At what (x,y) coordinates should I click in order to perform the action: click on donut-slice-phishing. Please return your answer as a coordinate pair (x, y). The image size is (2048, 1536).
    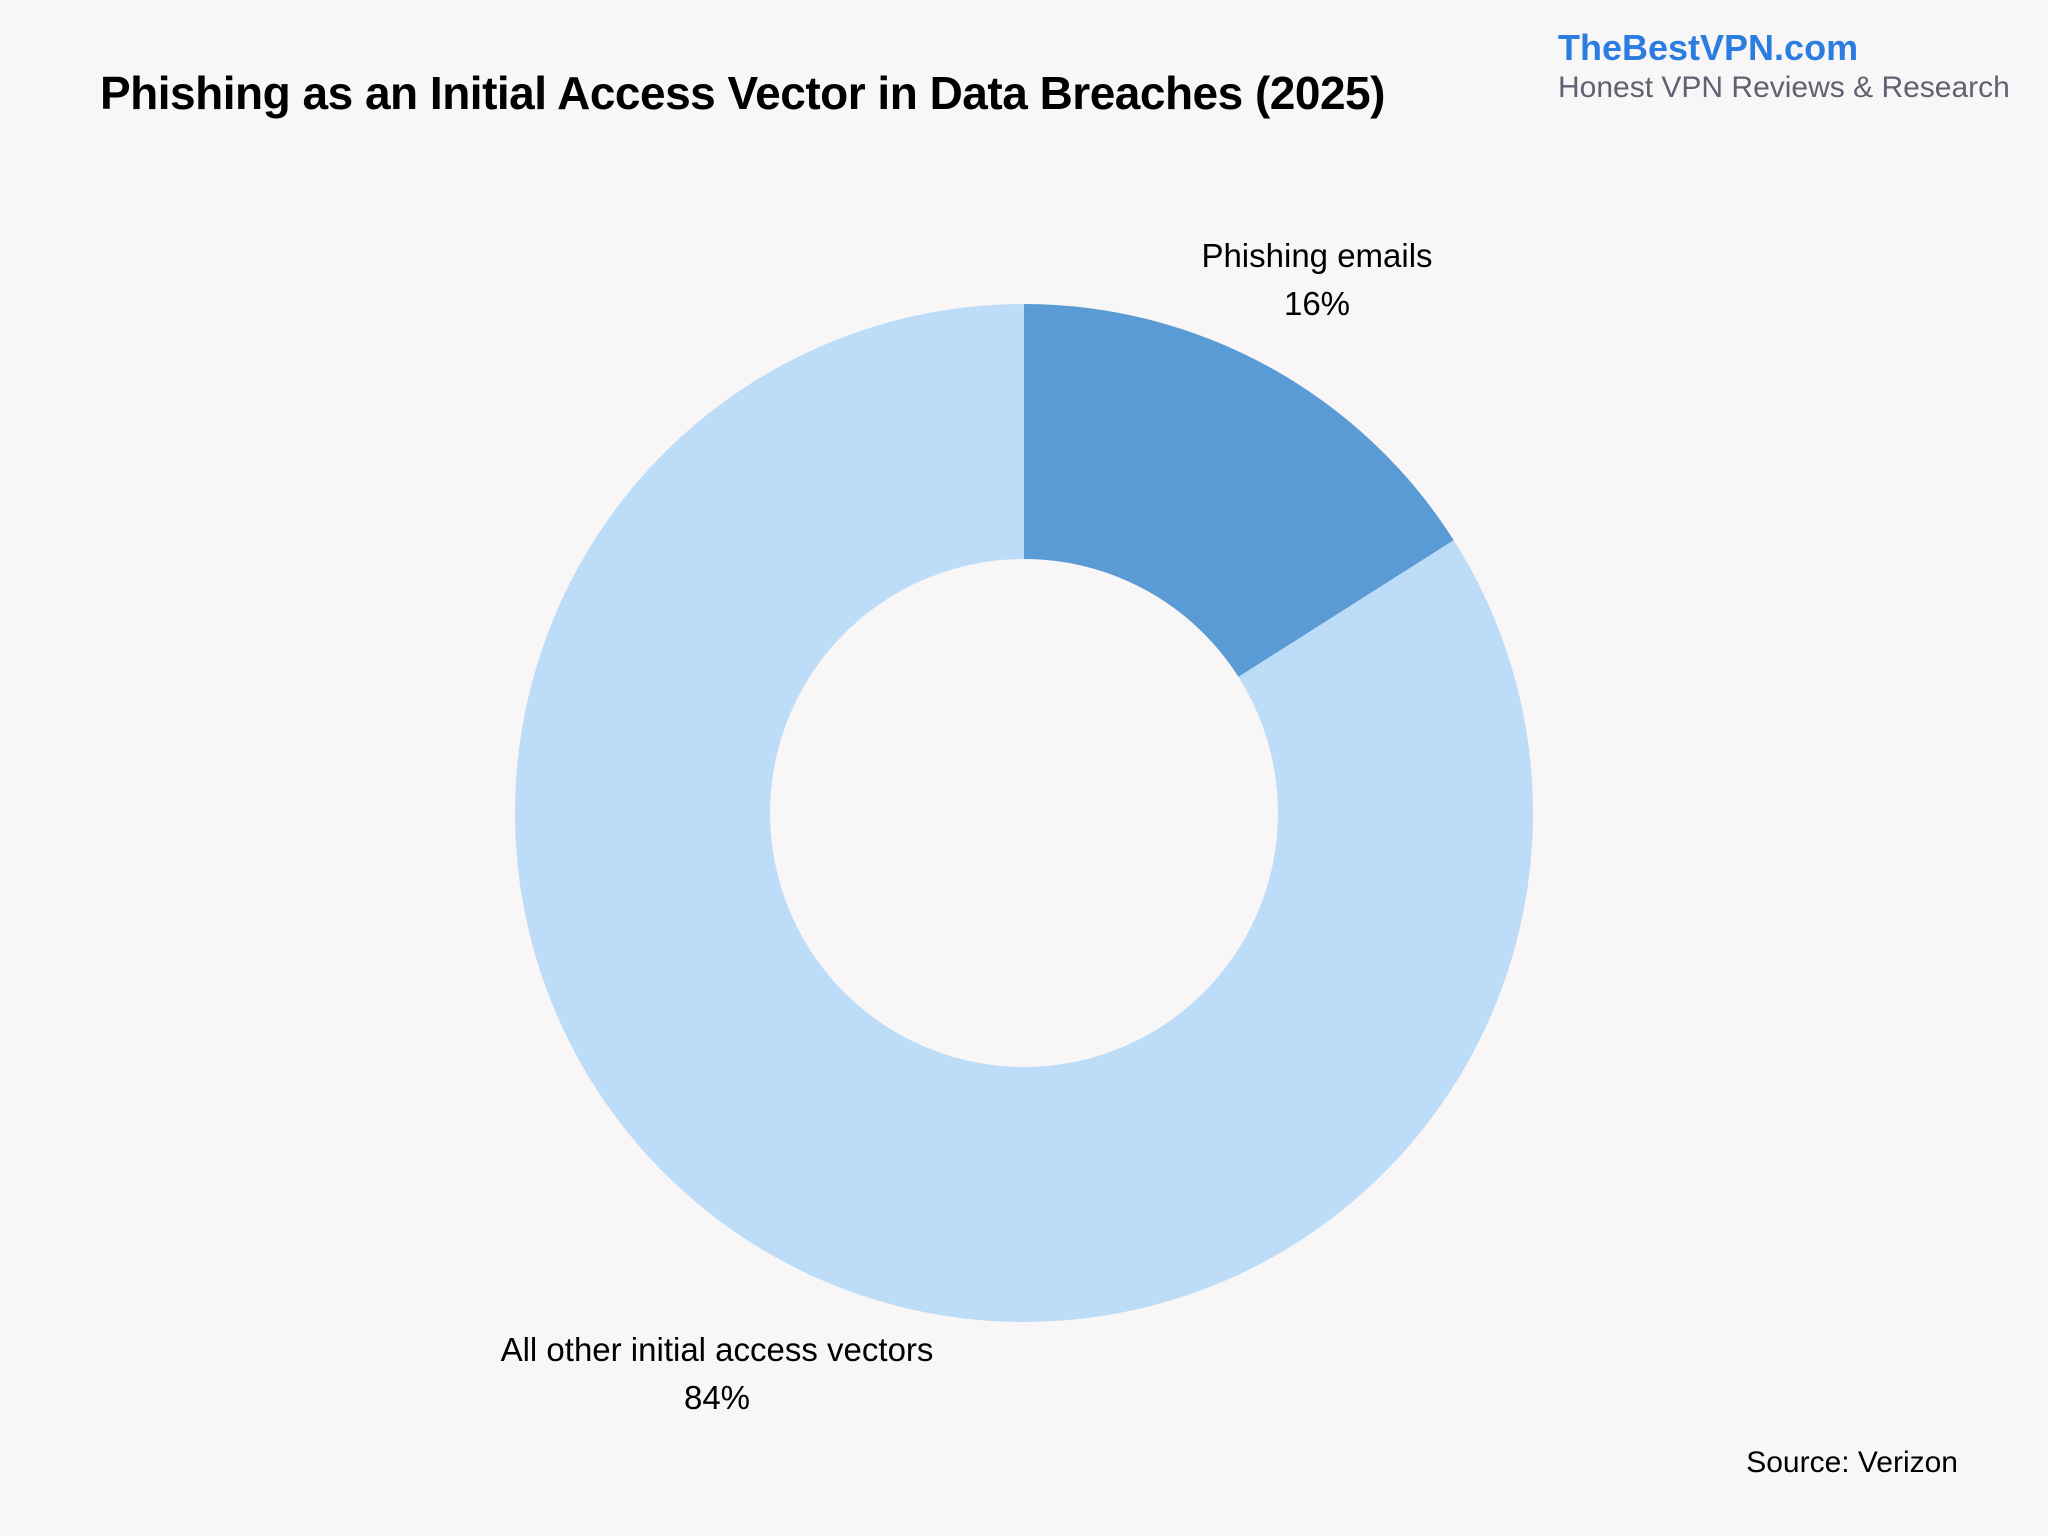
    Looking at the image, I should click on (1239, 490).